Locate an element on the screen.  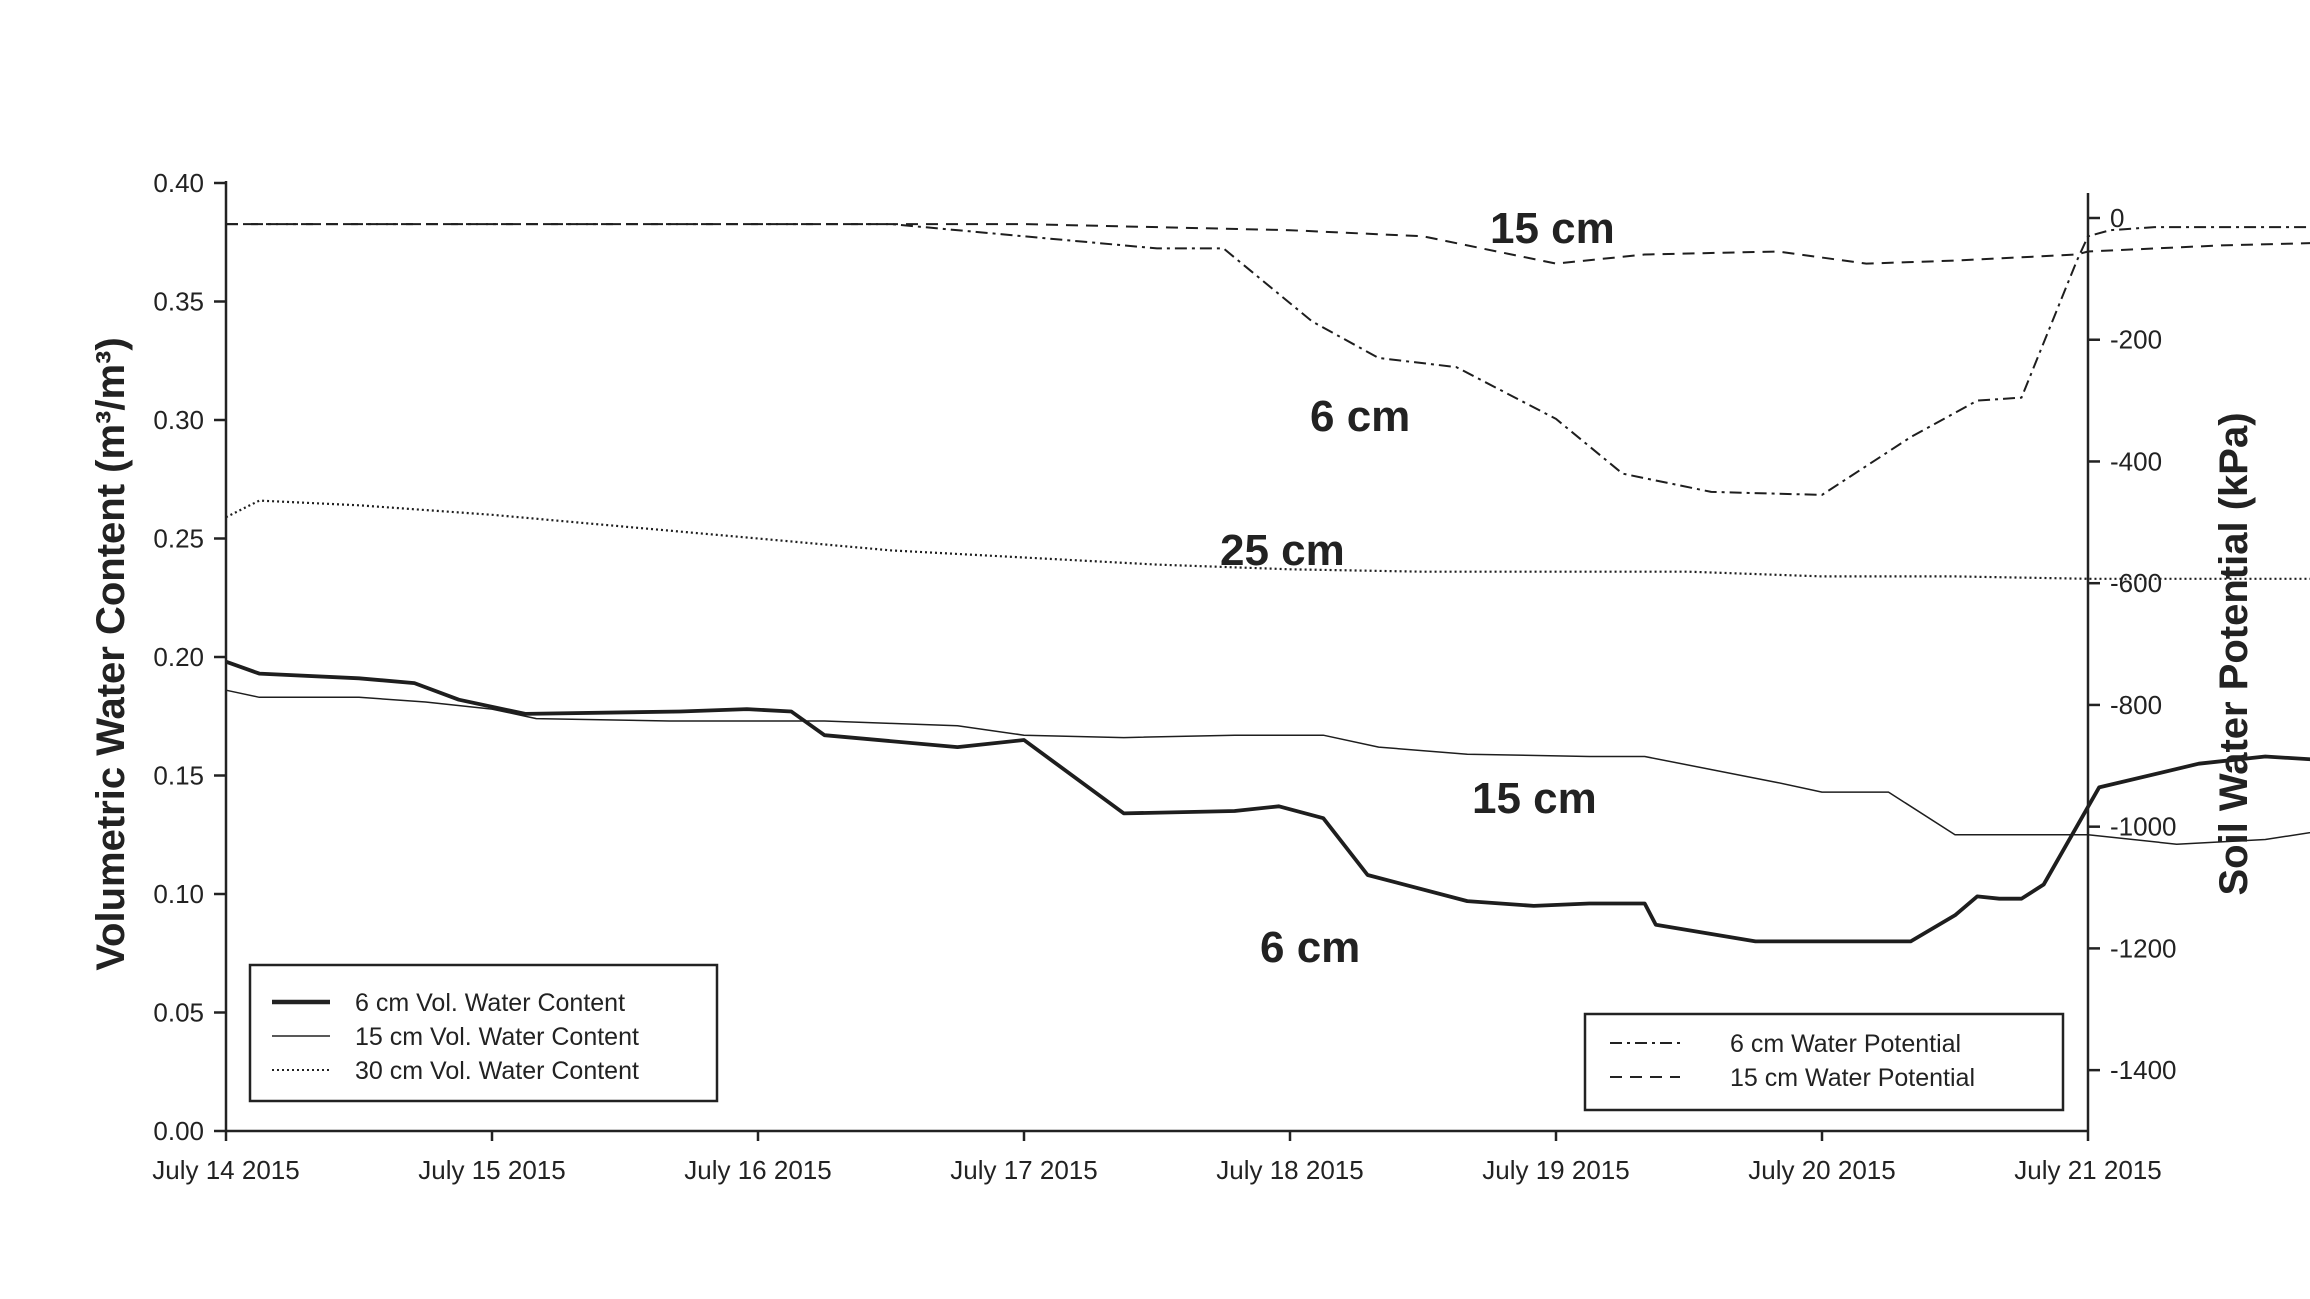
legend-left-box is located at coordinates (483, 1033).